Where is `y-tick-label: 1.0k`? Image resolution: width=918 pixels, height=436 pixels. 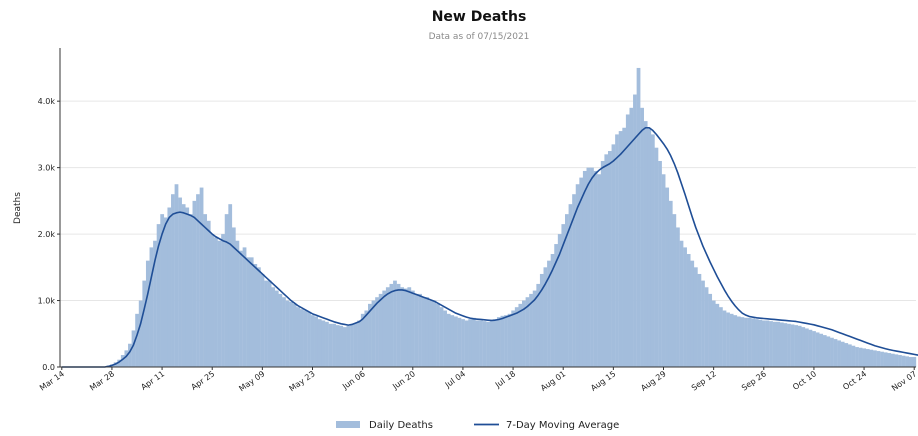
y-tick-label: 1.0k is located at coordinates (47, 301).